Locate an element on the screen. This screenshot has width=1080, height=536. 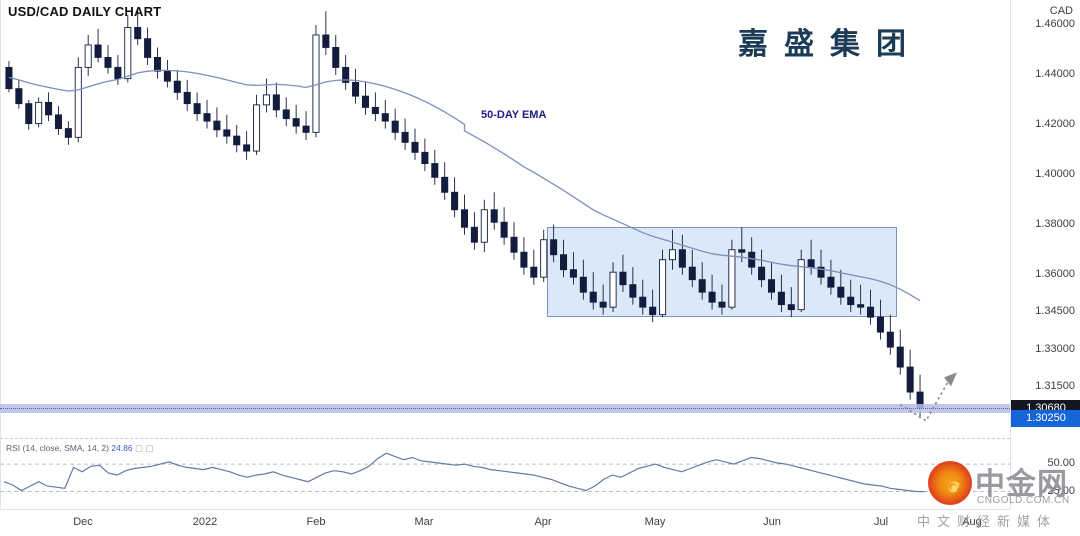
rsi-line-series is located at coordinates (505, 472).